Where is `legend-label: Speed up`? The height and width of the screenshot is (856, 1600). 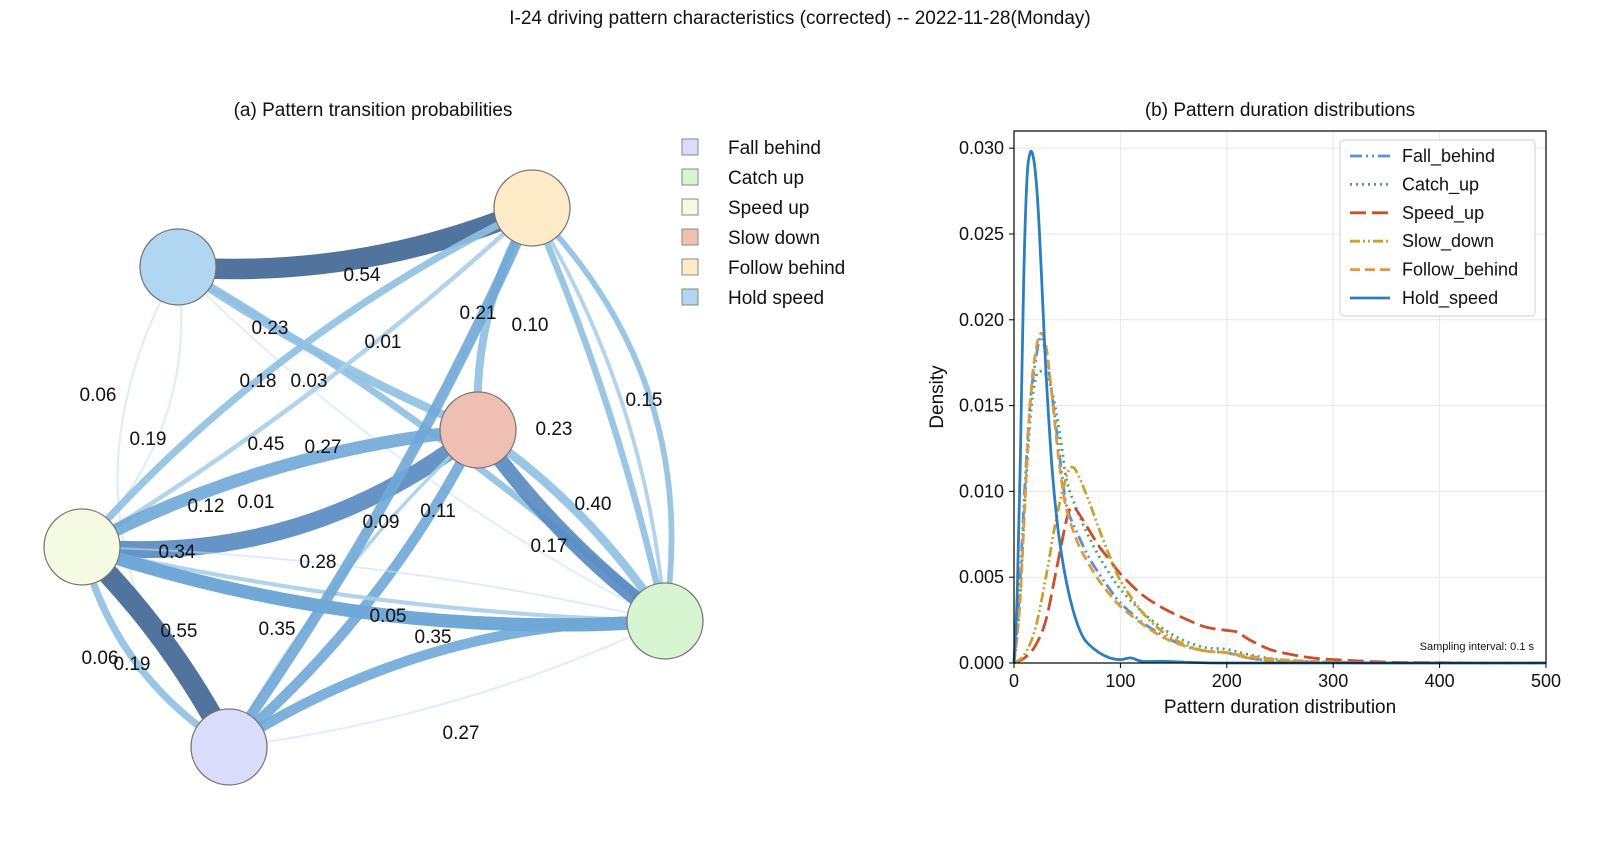 legend-label: Speed up is located at coordinates (768, 208).